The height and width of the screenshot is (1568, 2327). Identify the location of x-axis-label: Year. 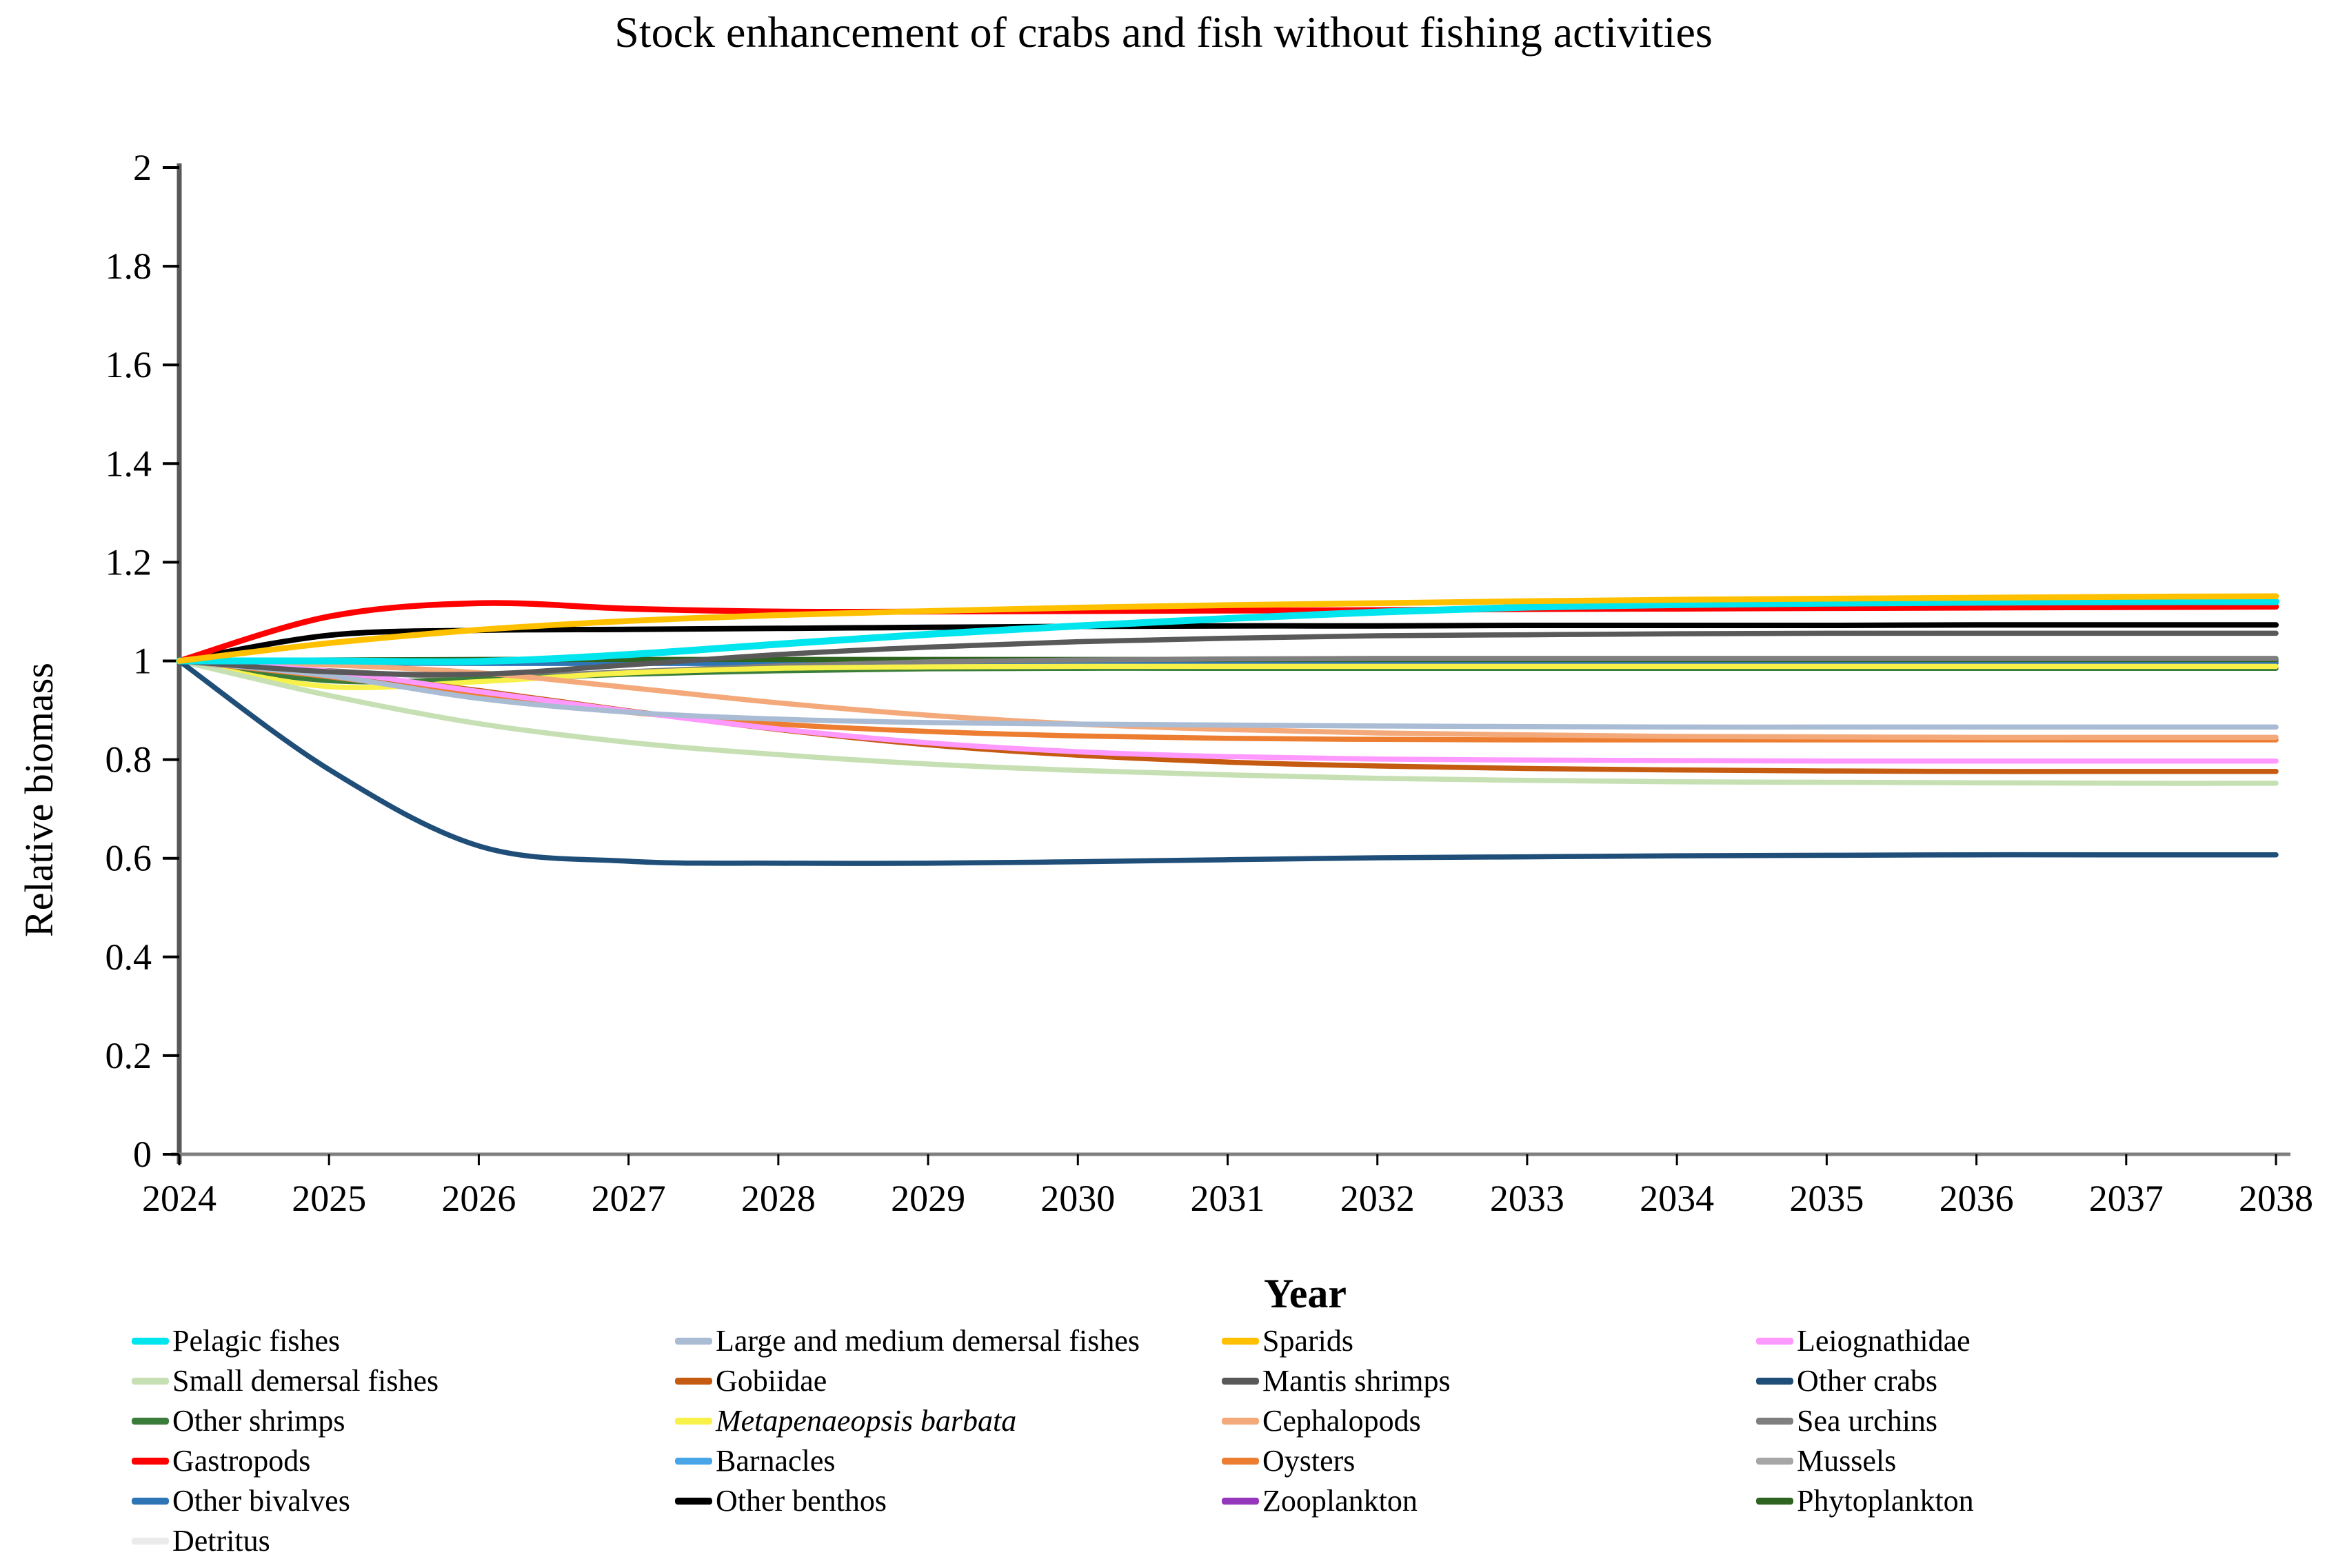
(1305, 1293).